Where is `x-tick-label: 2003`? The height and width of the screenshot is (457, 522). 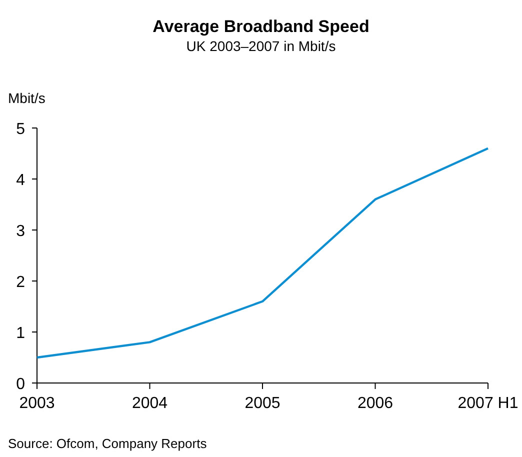
x-tick-label: 2003 is located at coordinates (37, 403).